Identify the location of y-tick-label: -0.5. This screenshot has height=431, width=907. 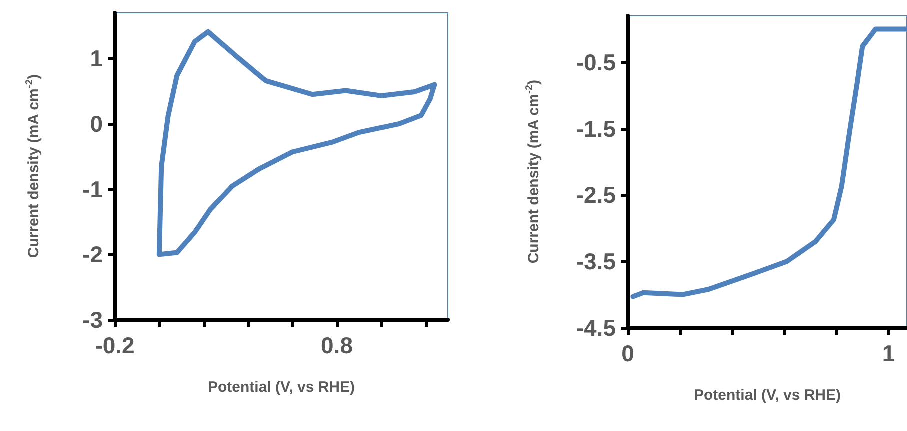
(596, 62).